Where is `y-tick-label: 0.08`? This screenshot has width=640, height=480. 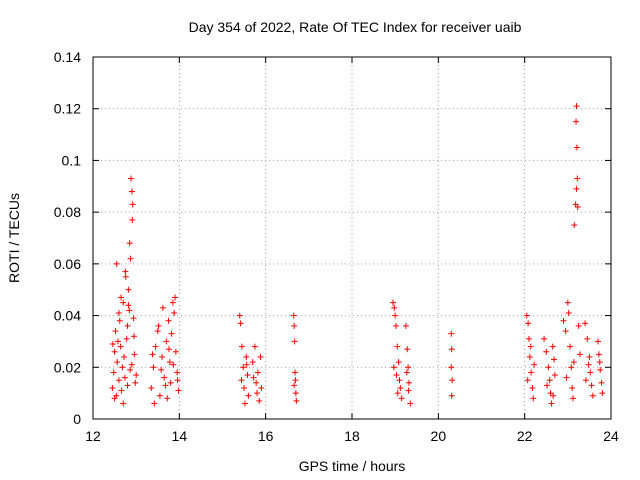 y-tick-label: 0.08 is located at coordinates (67, 212).